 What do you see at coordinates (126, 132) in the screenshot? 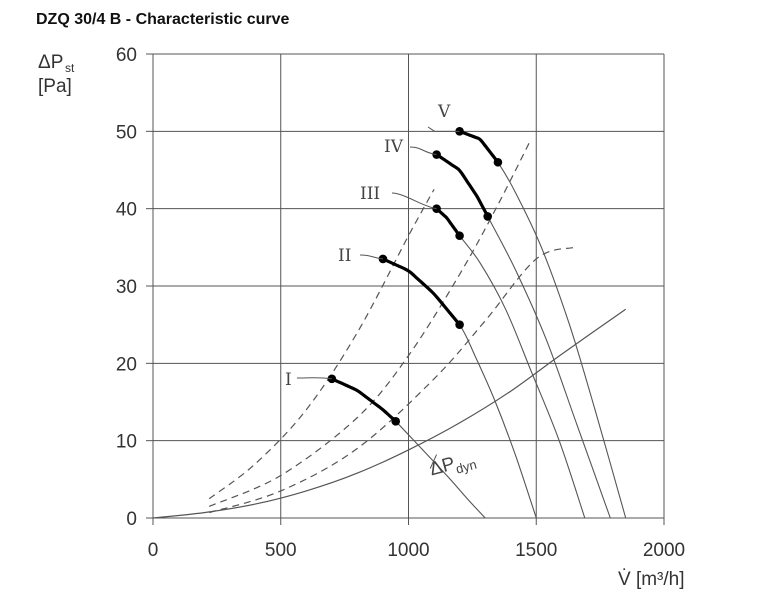
I see `y-tick-label: 50` at bounding box center [126, 132].